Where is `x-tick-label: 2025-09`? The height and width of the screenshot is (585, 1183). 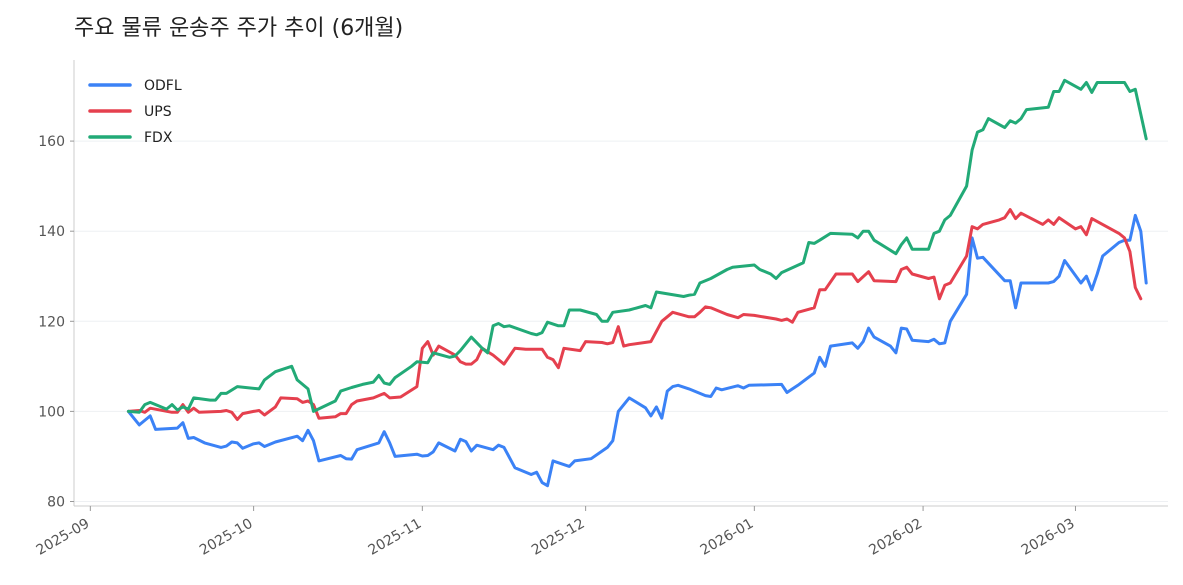
x-tick-label: 2025-09 is located at coordinates (63, 537).